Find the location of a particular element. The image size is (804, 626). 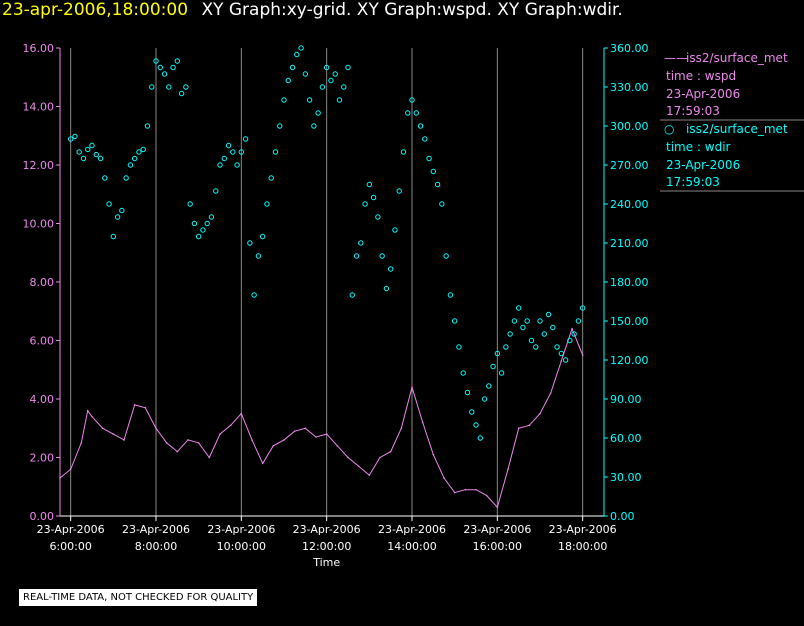

x-axis-tick-time: 14:00:00 is located at coordinates (411, 546).